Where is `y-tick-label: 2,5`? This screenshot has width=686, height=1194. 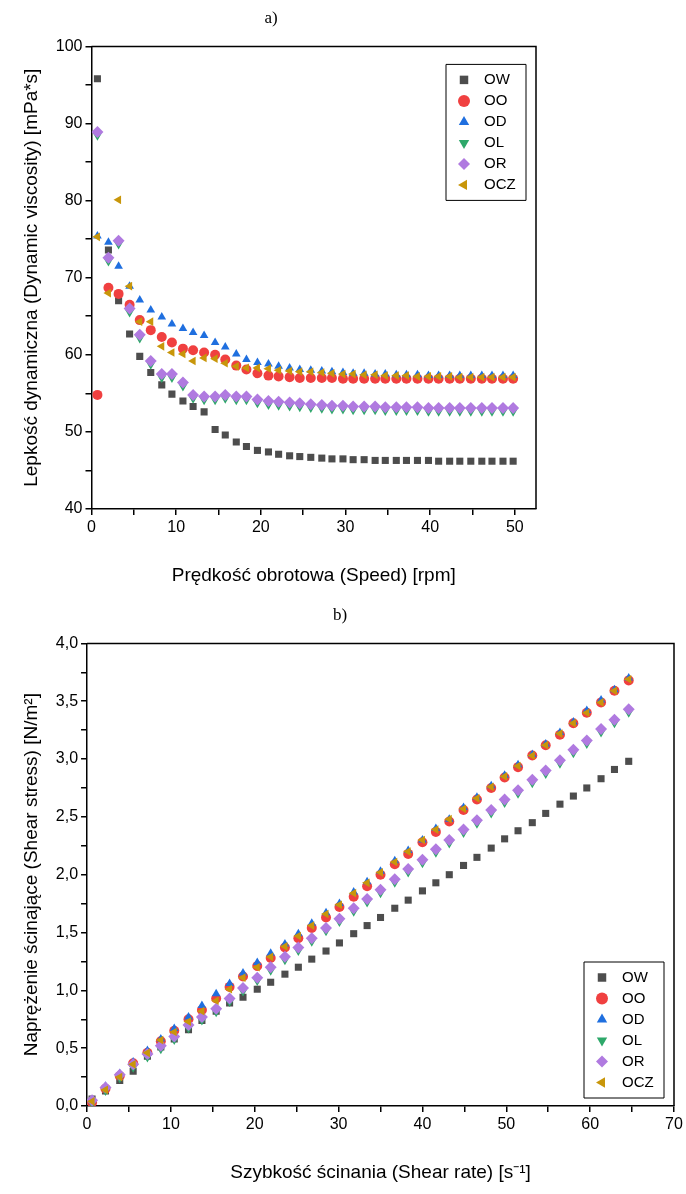 y-tick-label: 2,5 is located at coordinates (67, 816).